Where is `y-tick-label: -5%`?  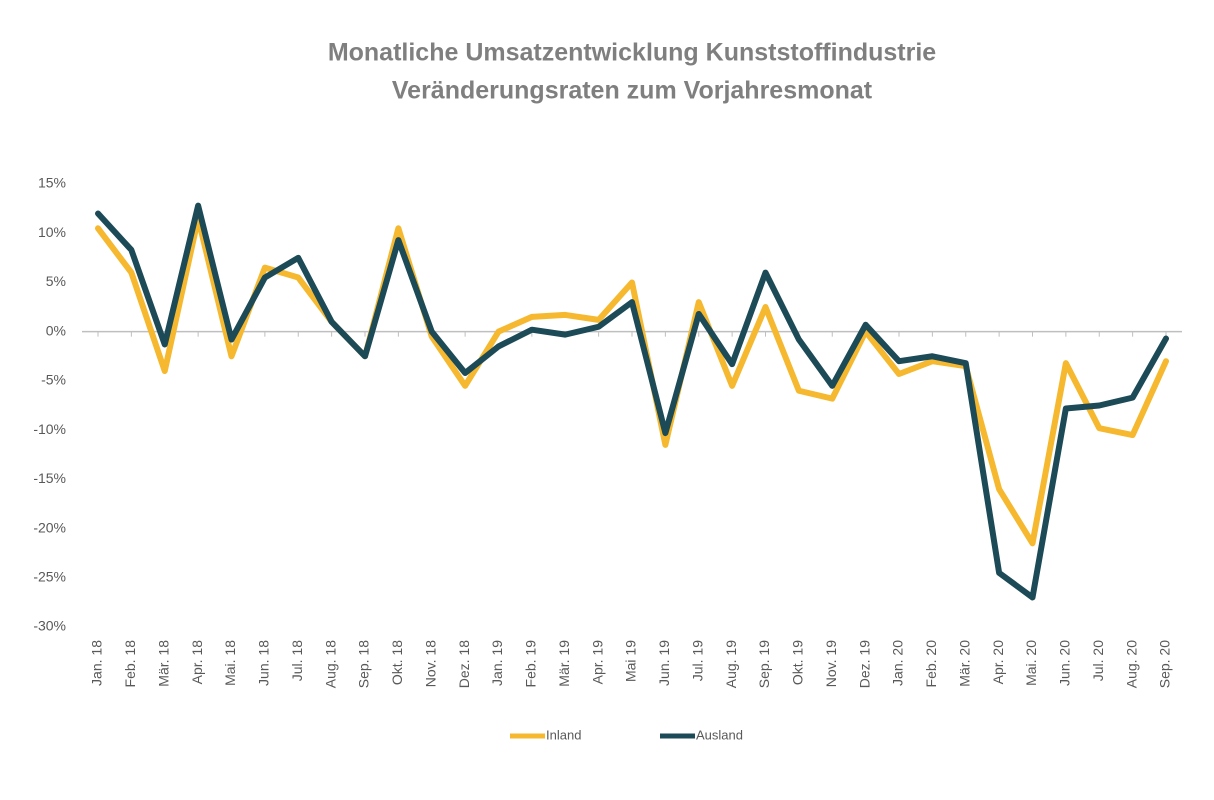 y-tick-label: -5% is located at coordinates (53, 380).